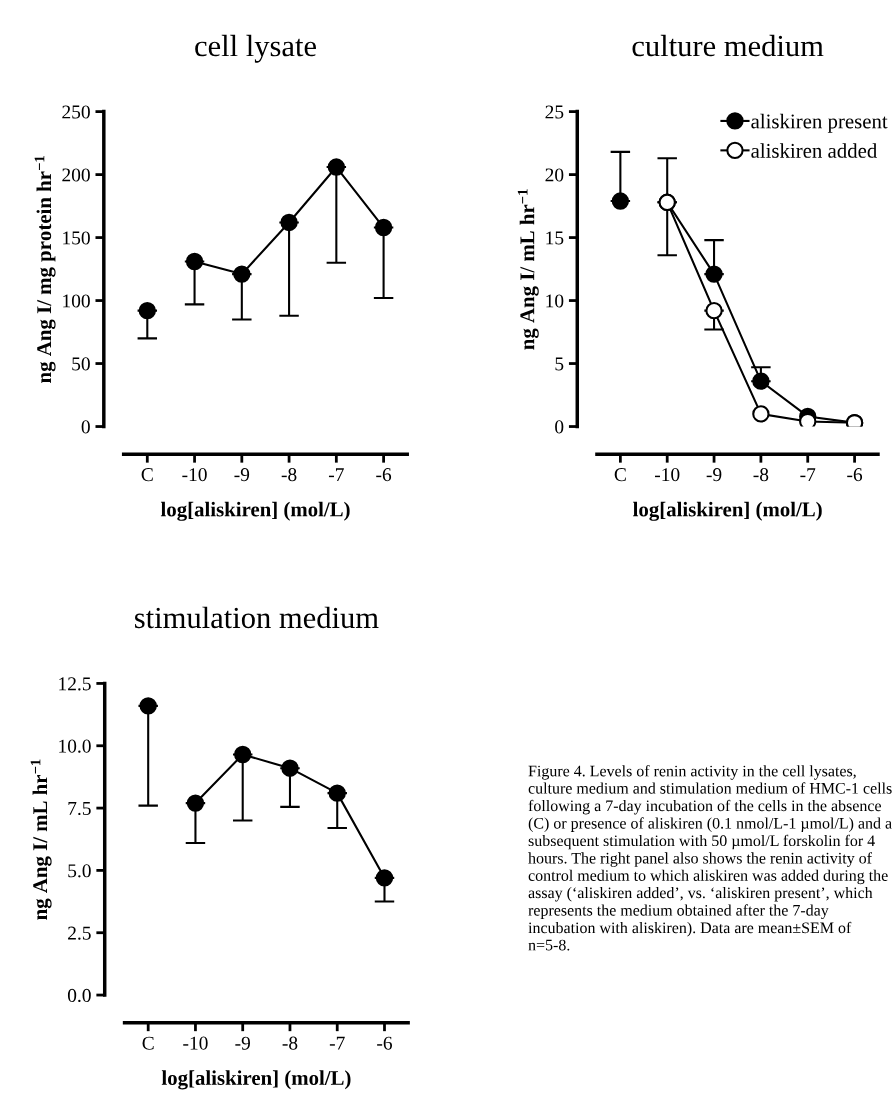  Describe the element at coordinates (255, 48) in the screenshot. I see `chart-title: cell lysate` at that location.